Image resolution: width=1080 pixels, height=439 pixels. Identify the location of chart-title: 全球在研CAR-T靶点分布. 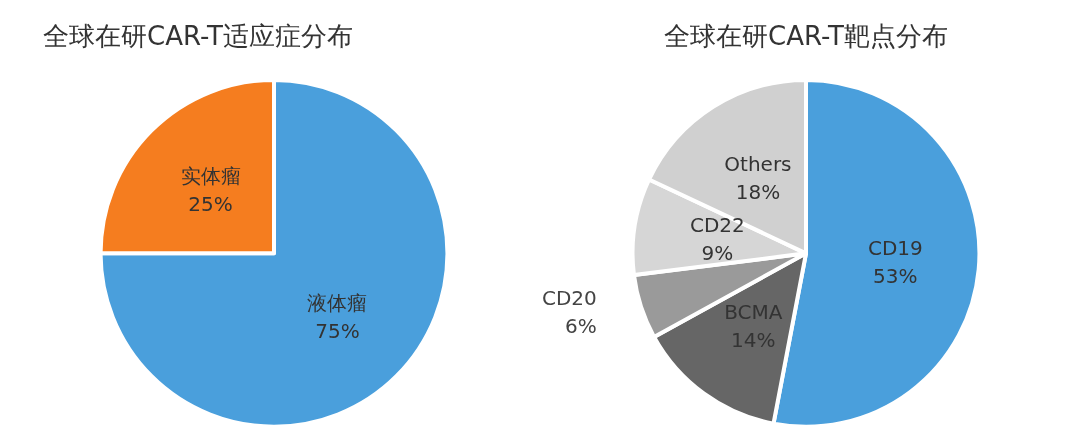
(806, 36).